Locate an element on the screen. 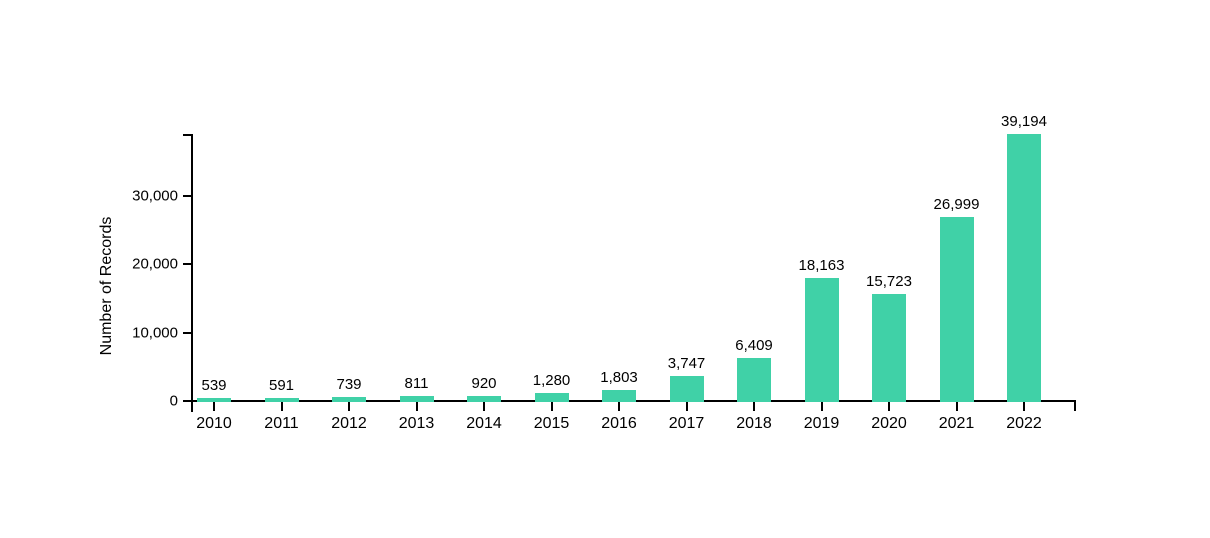  bar-value-label: 920 is located at coordinates (484, 383).